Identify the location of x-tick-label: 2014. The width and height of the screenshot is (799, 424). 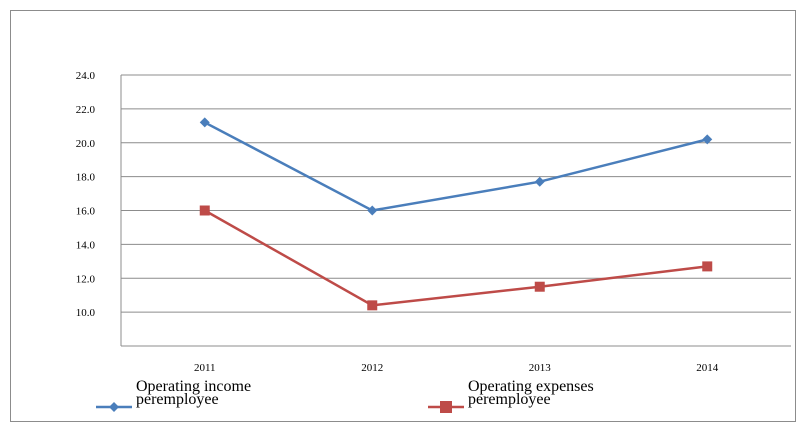
(707, 368).